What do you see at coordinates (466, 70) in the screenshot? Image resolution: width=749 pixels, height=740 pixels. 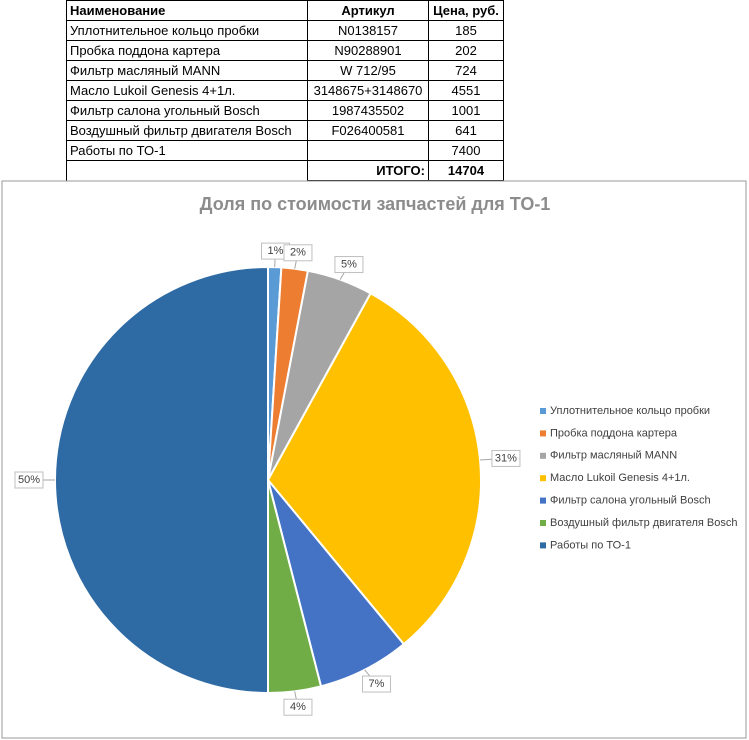 I see `table-cell: 724` at bounding box center [466, 70].